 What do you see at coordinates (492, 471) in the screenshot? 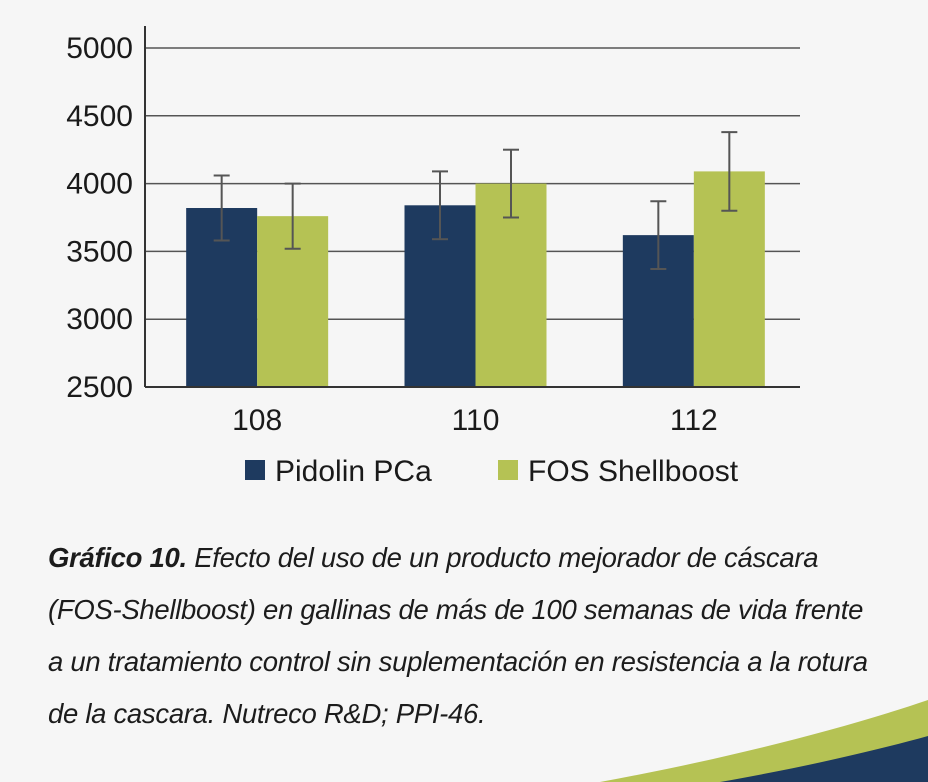
I see `legend: Pidolin PCa FOS Shellboost` at bounding box center [492, 471].